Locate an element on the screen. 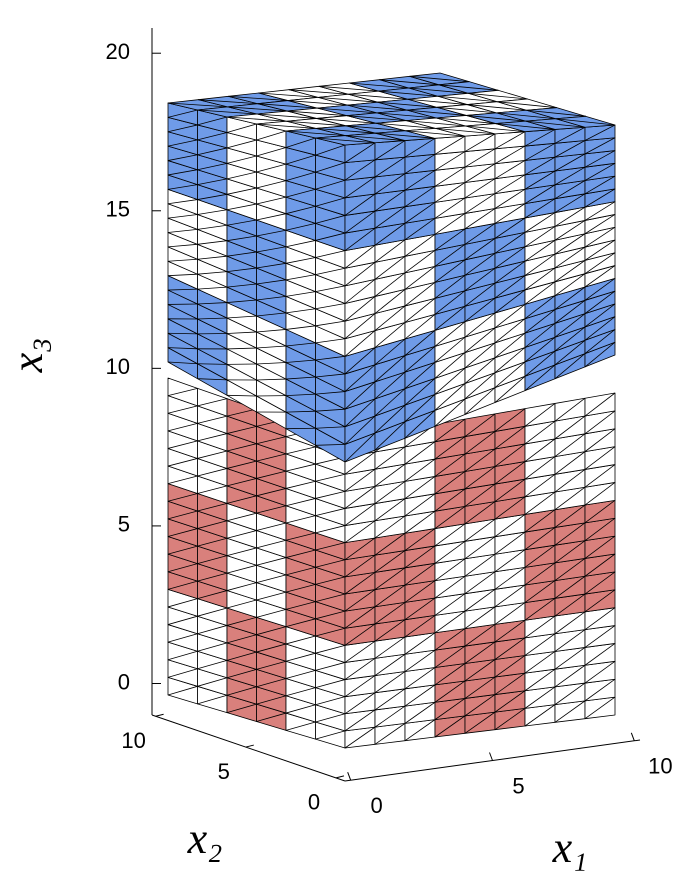 This screenshot has width=695, height=888. z-tick-label: 15 is located at coordinates (118, 209).